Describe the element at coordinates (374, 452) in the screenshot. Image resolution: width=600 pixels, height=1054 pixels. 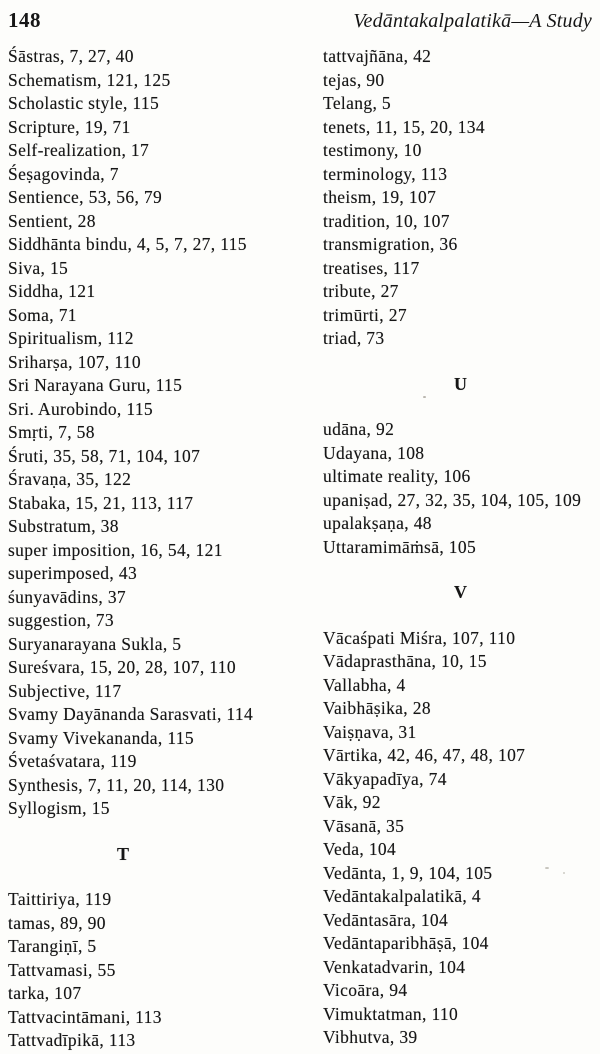
I see `index-entry: Udayana, 108` at that location.